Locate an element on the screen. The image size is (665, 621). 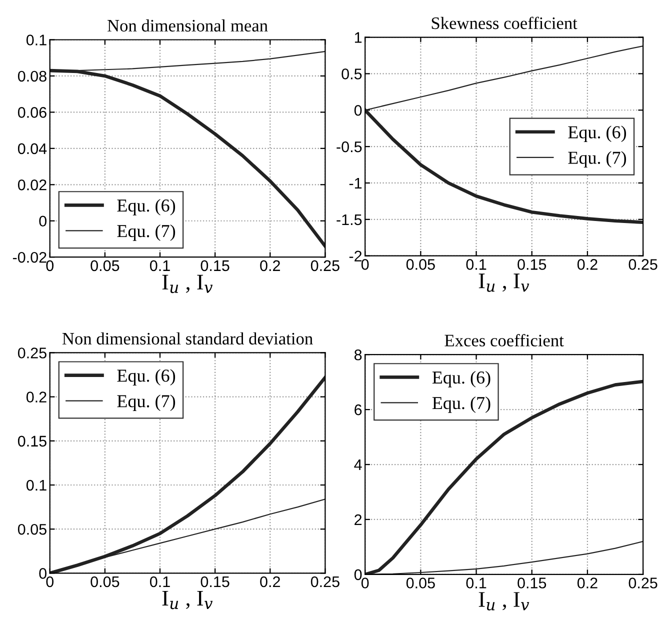
y-tick-label: 4 is located at coordinates (358, 465).